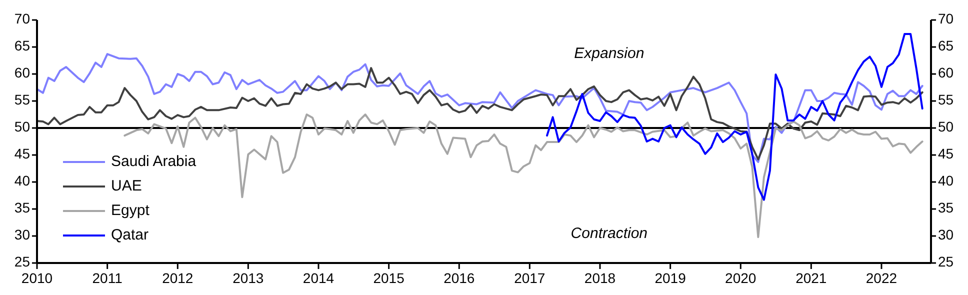 The image size is (968, 295). I want to click on y2-tick-label: 65, so click(946, 46).